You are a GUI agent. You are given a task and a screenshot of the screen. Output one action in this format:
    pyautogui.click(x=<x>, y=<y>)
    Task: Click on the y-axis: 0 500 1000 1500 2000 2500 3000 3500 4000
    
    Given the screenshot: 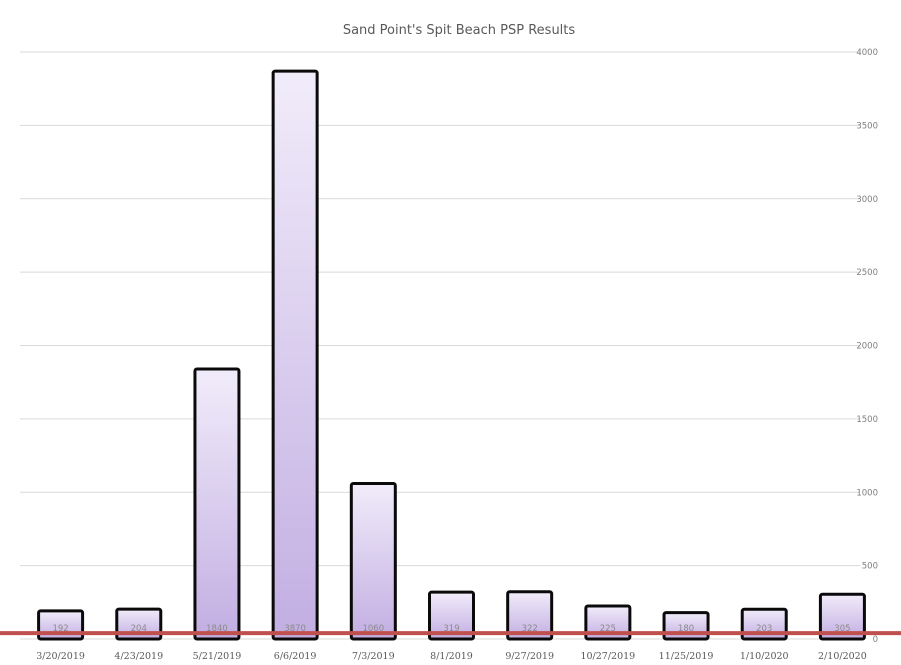 What is the action you would take?
    pyautogui.click(x=867, y=346)
    